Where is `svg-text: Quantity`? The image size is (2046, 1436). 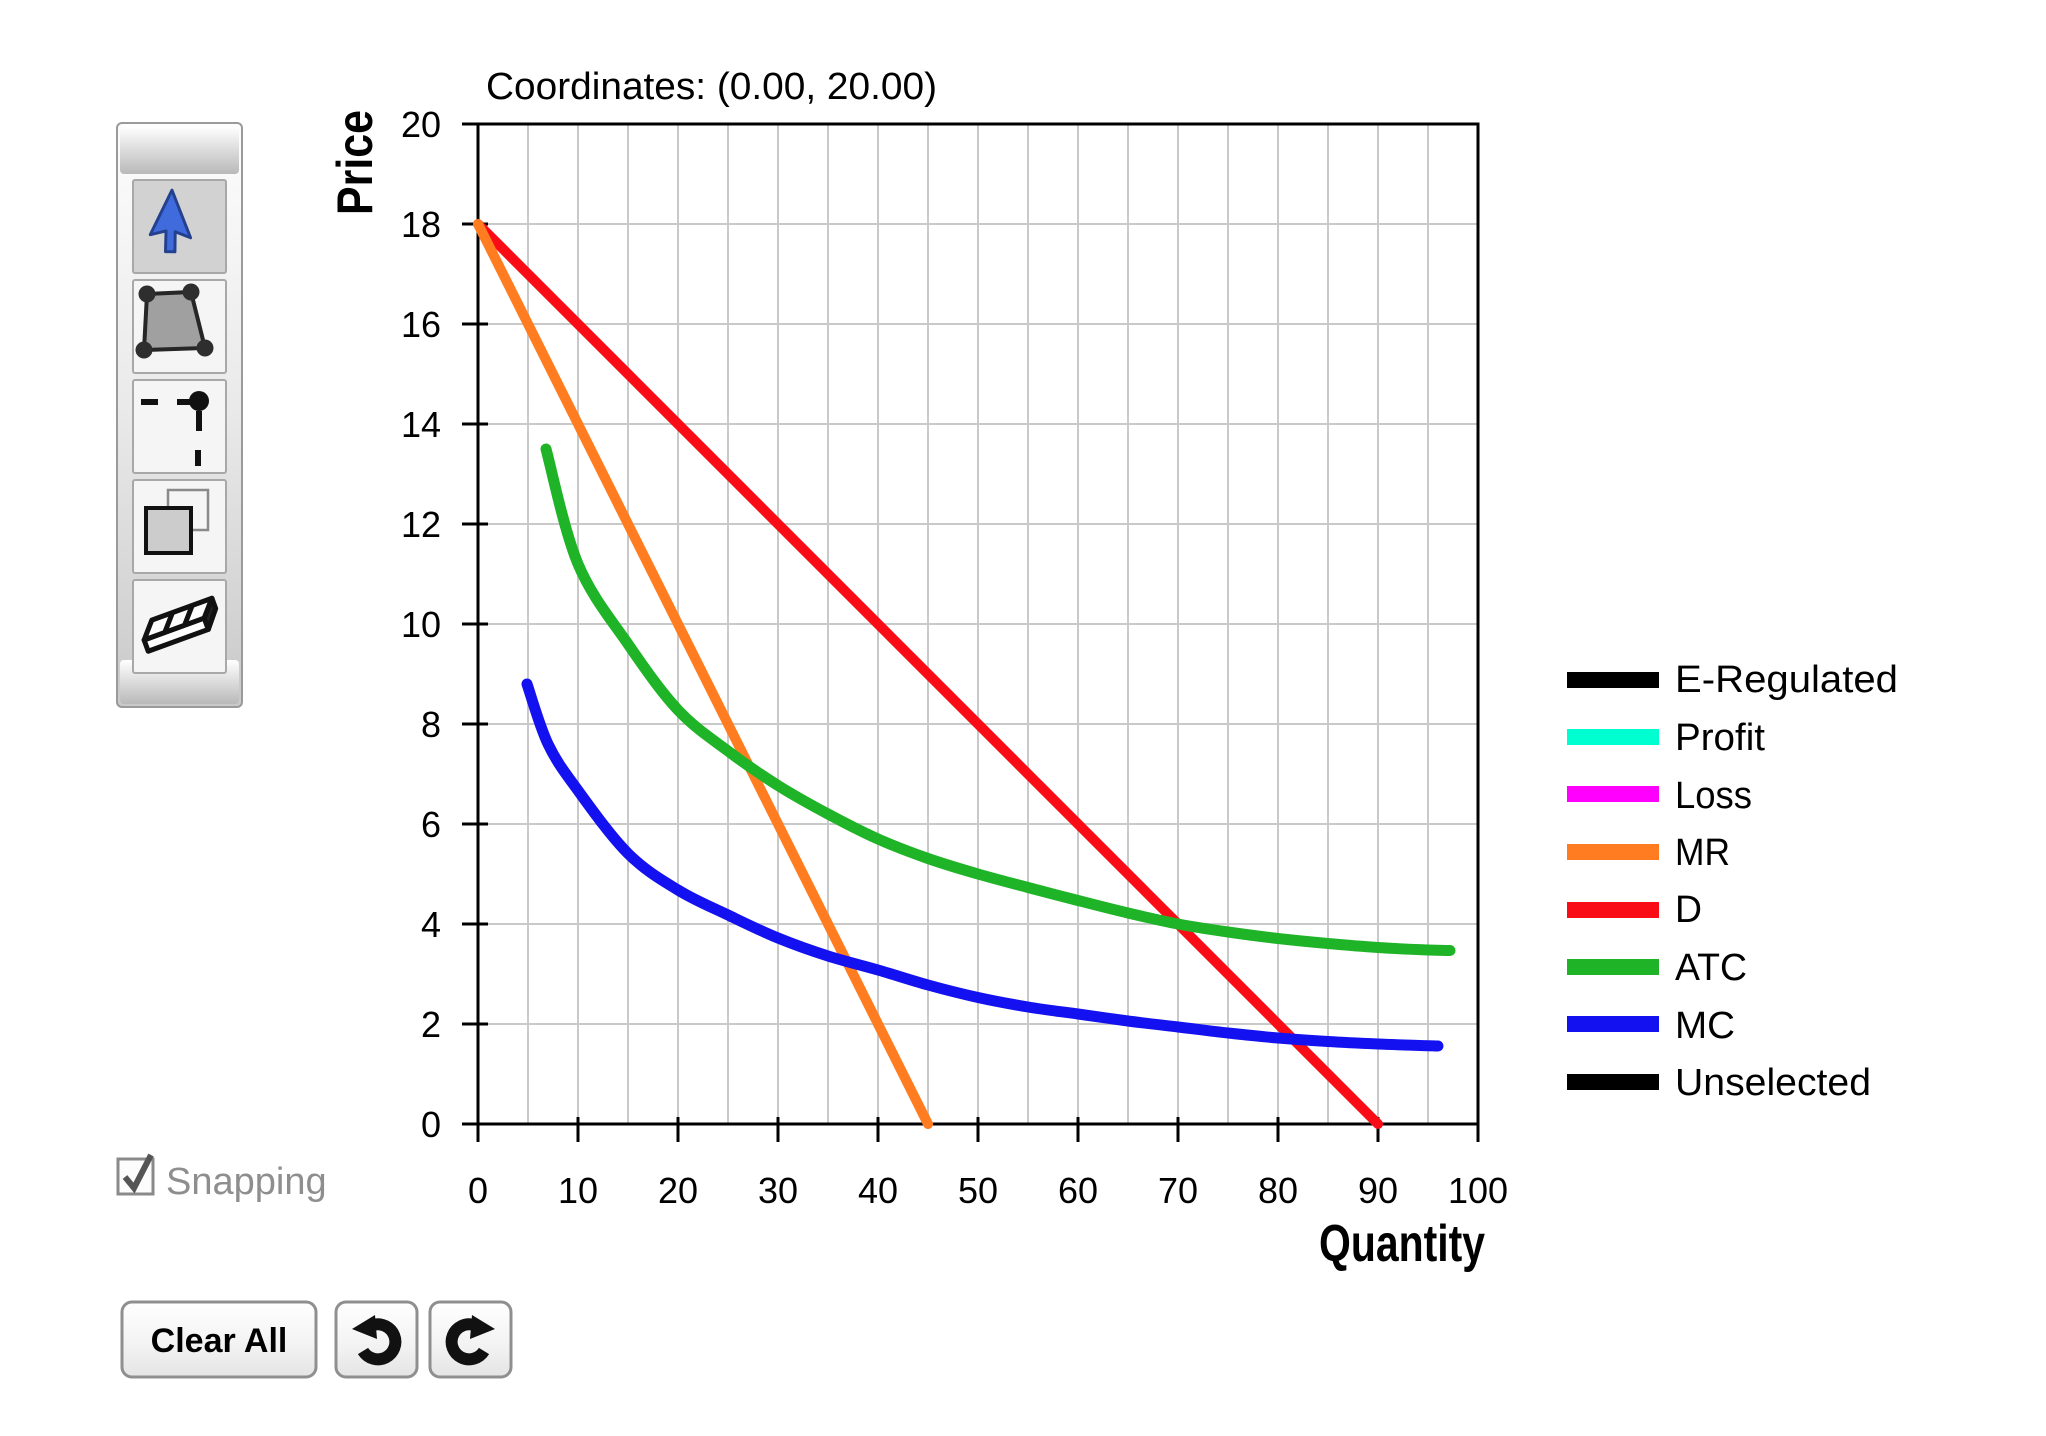
svg-text: Quantity is located at coordinates (1402, 1244).